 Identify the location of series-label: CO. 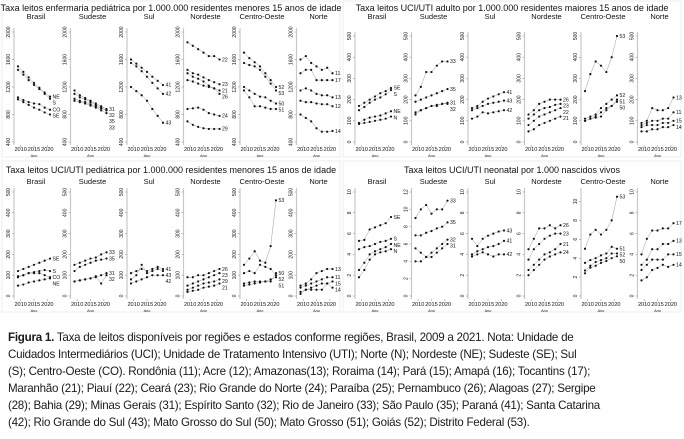
(57, 278).